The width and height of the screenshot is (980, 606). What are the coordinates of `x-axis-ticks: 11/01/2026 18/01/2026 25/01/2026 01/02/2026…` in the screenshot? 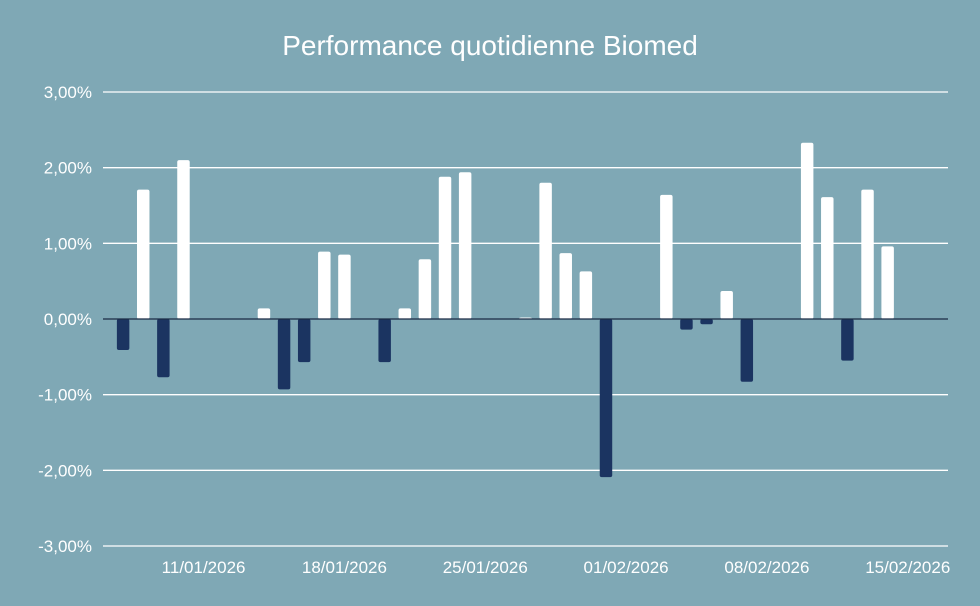 It's located at (556, 567).